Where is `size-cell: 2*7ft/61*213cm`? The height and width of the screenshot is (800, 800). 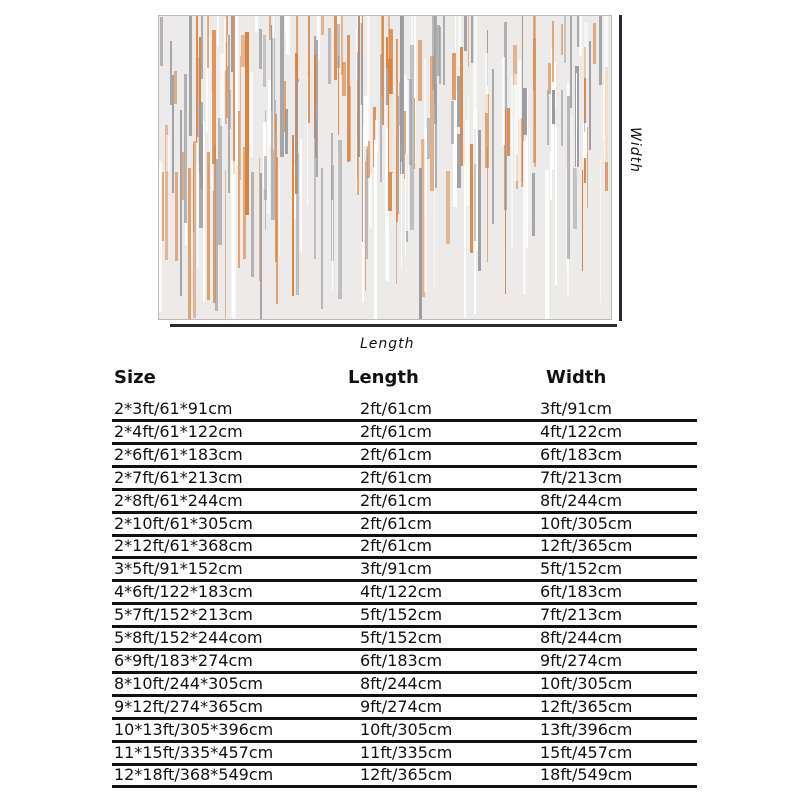
size-cell: 2*7ft/61*213cm is located at coordinates (178, 477).